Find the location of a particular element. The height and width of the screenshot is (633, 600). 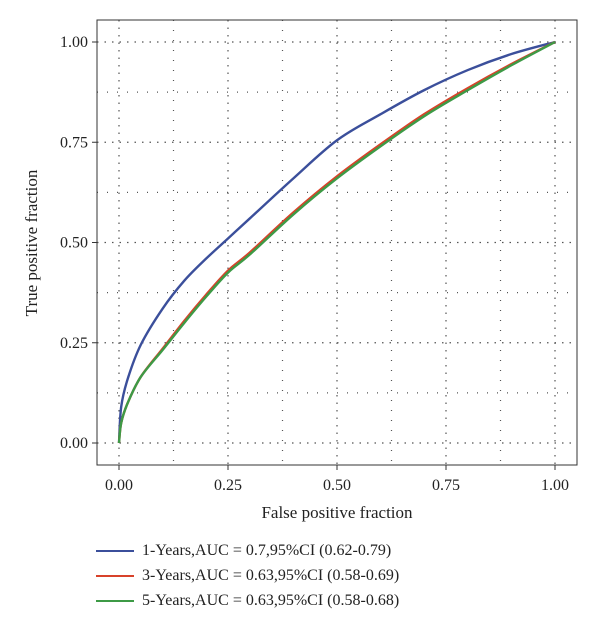

x-tick-label: 1.00 is located at coordinates (555, 485).